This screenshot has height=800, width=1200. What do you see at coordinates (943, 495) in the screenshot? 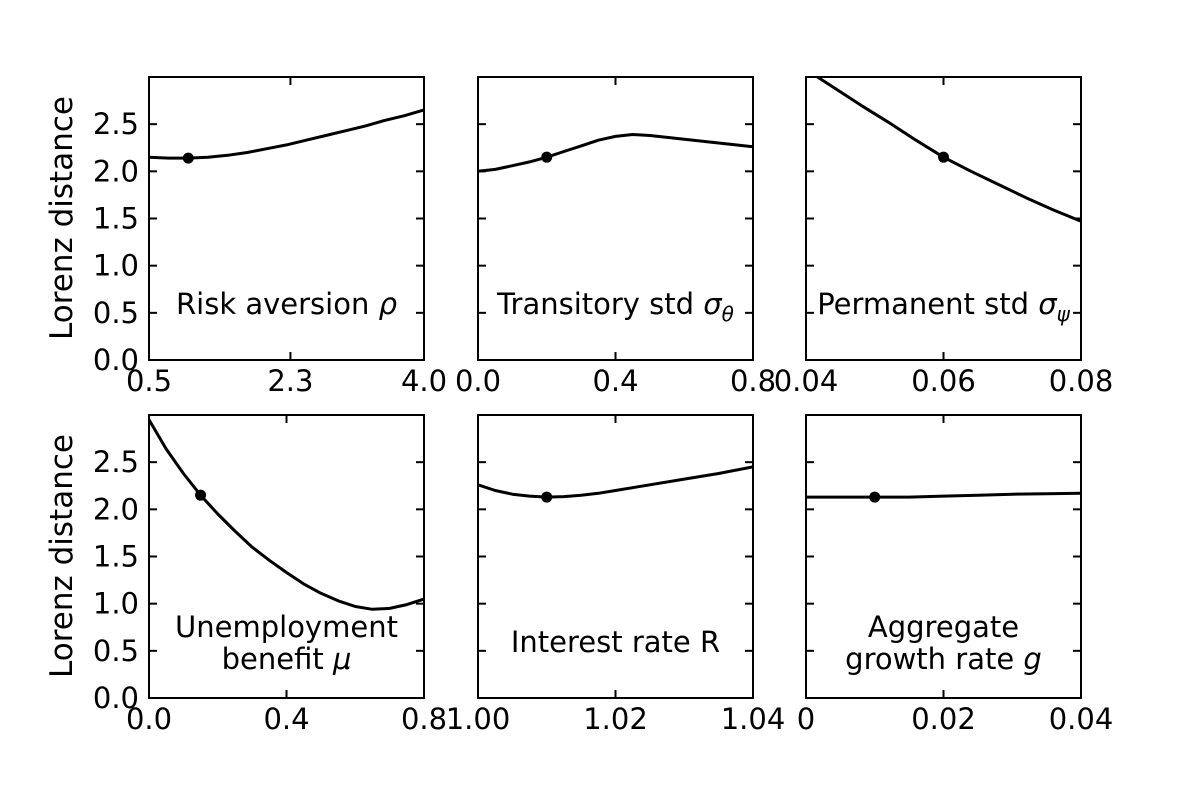
I see `curve-aggregate-growth` at bounding box center [943, 495].